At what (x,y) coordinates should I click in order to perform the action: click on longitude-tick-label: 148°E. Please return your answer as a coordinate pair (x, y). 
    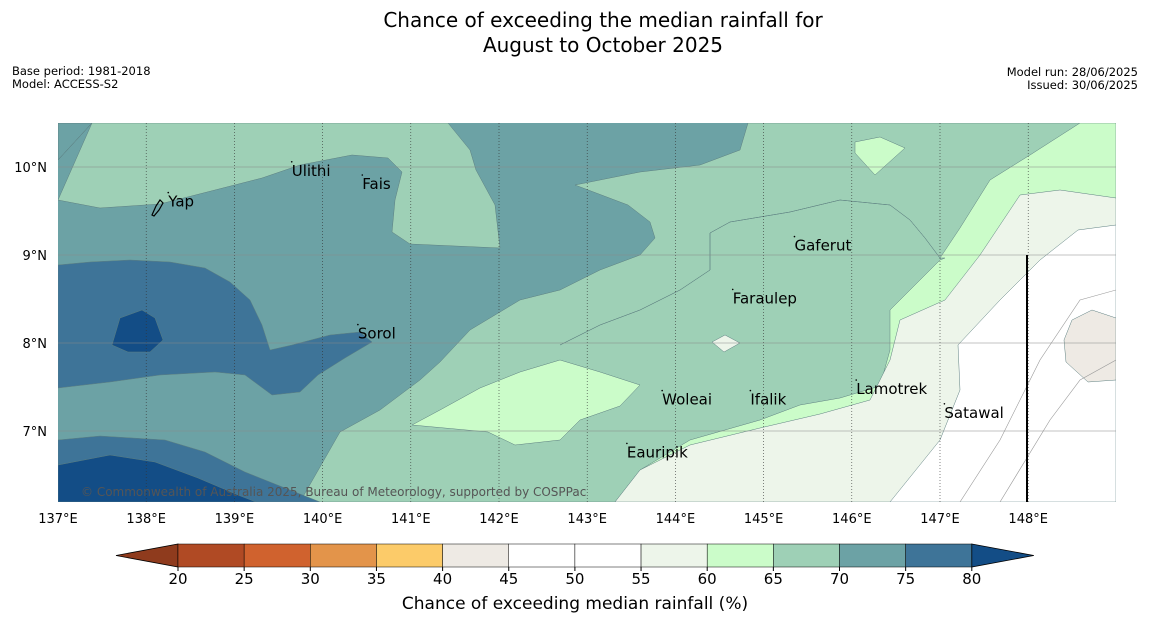
    Looking at the image, I should click on (1028, 519).